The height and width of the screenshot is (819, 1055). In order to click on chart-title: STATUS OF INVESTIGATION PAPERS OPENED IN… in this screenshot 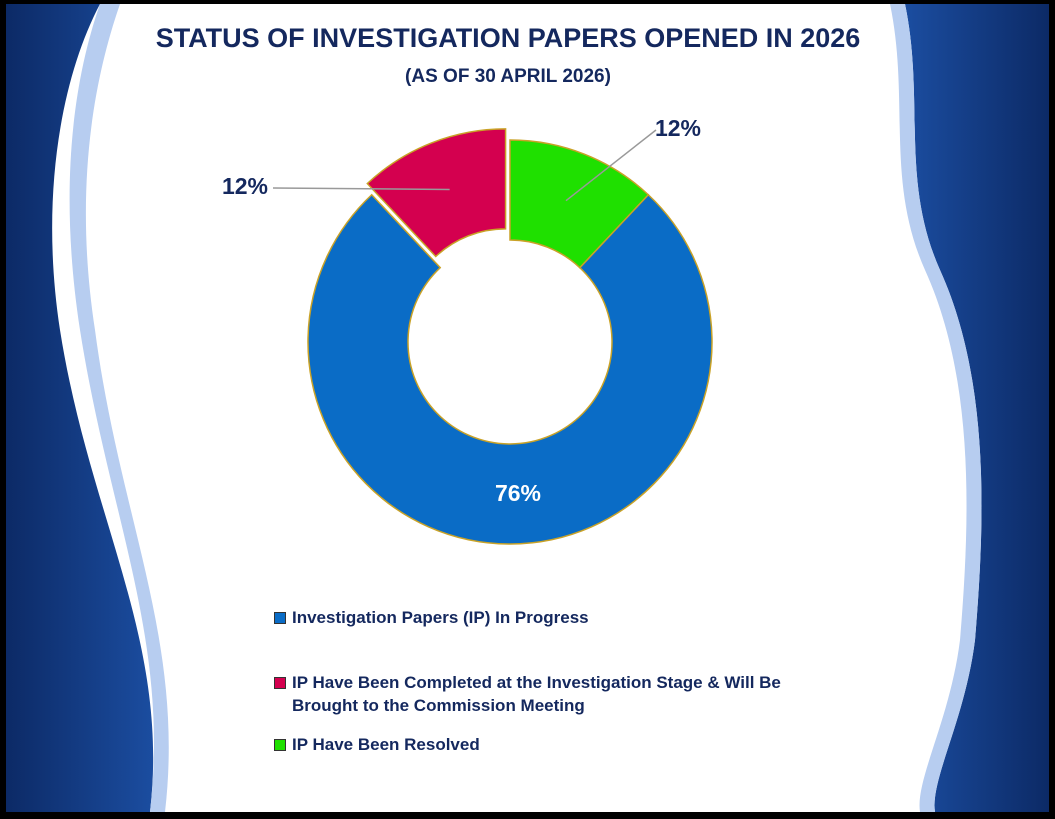, I will do `click(508, 38)`.